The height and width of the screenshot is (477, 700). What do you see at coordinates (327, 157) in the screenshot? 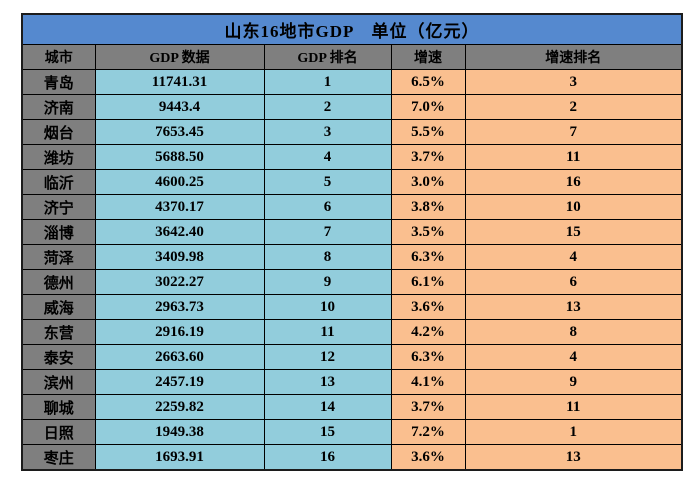
I see `gdp-rank-cell: 4` at bounding box center [327, 157].